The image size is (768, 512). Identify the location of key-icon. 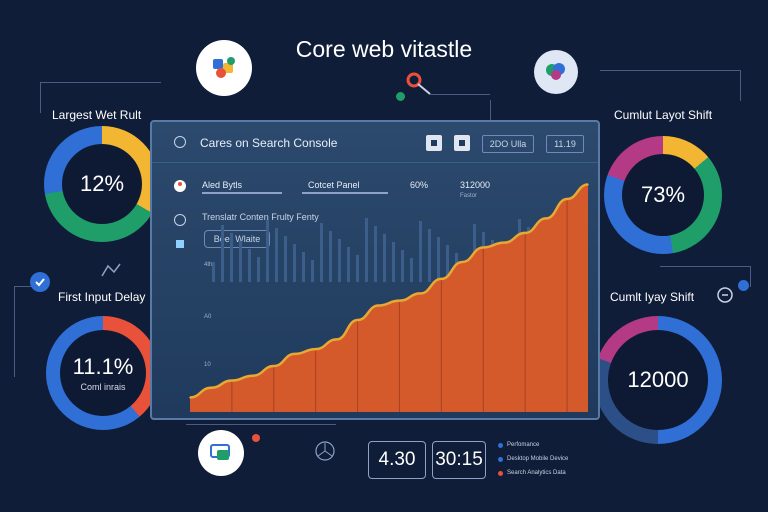
(419, 84).